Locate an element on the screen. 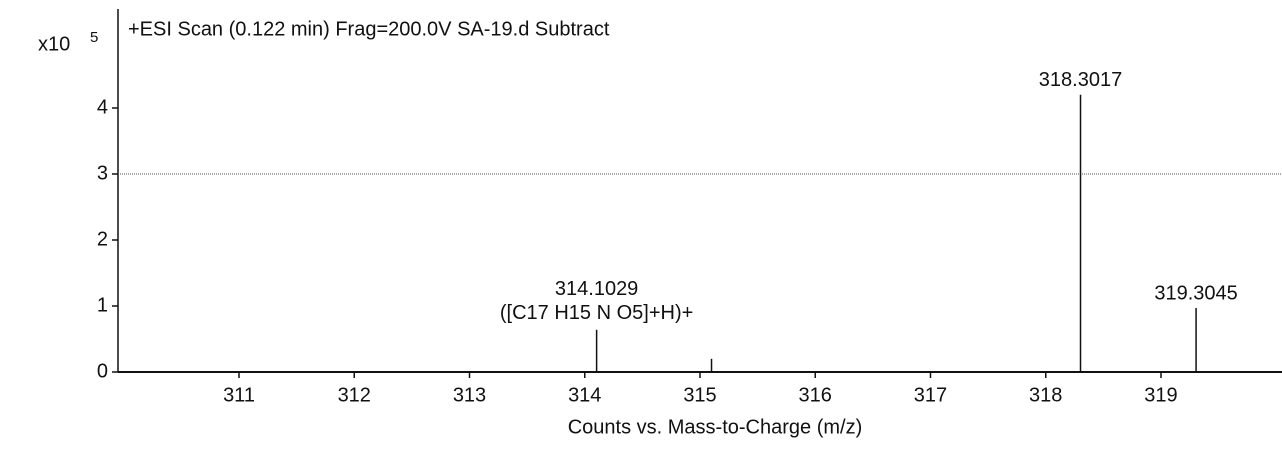 This screenshot has height=457, width=1282. x-tick-label: 314 is located at coordinates (584, 395).